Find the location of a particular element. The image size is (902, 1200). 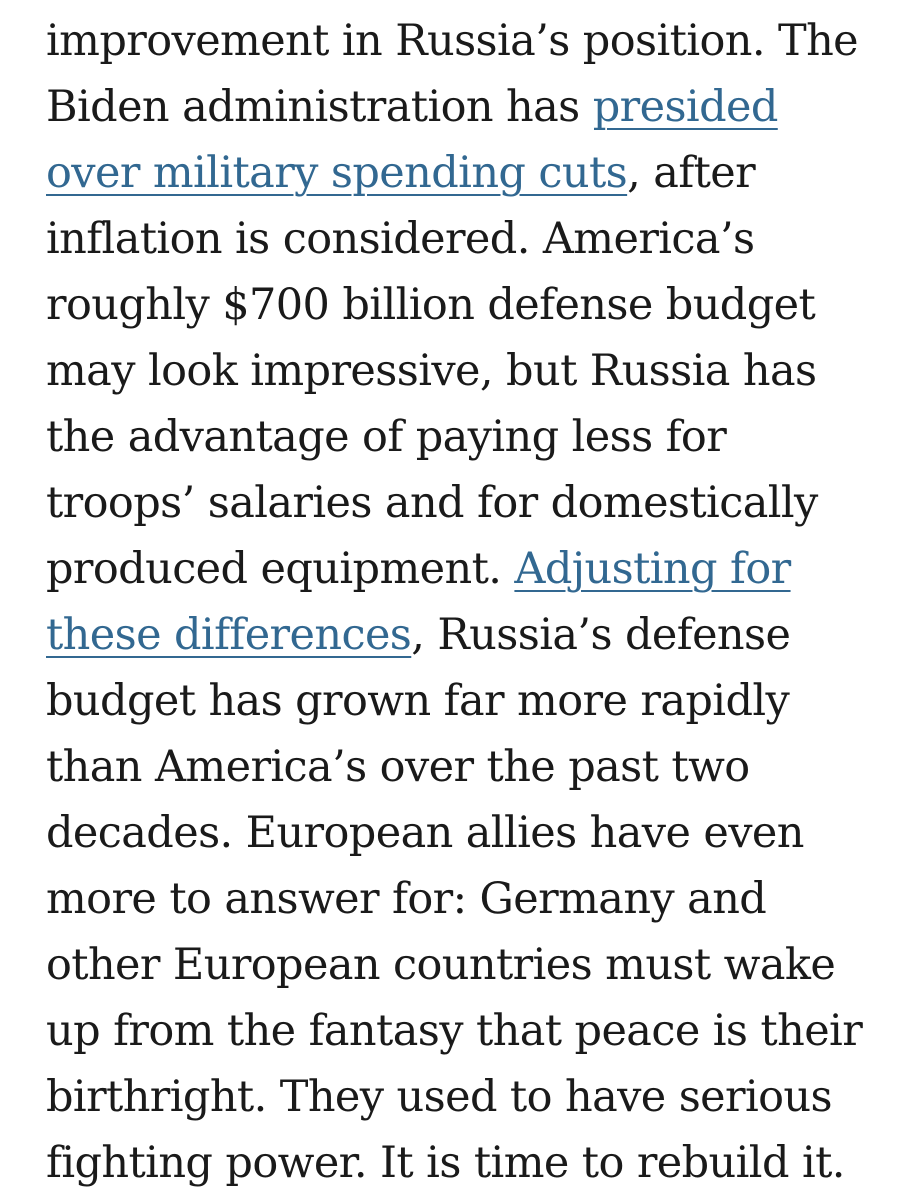

paragraph-line: other European countries must wake is located at coordinates (461, 965).